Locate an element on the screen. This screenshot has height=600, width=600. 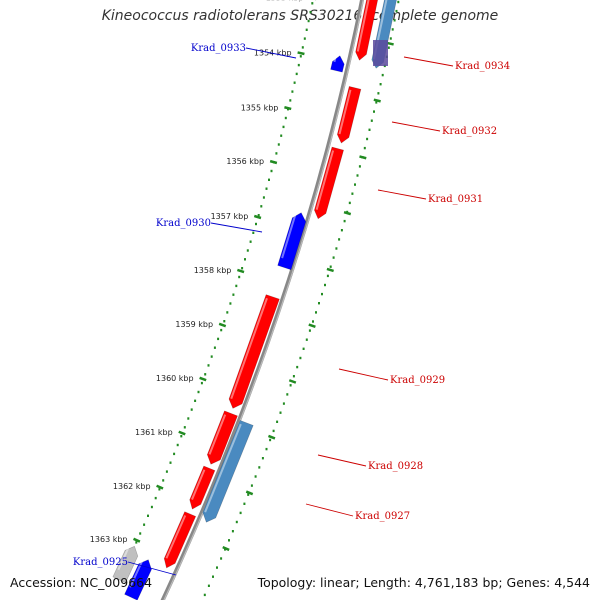
scale-tick-label: 1358 kbp is located at coordinates (213, 270).